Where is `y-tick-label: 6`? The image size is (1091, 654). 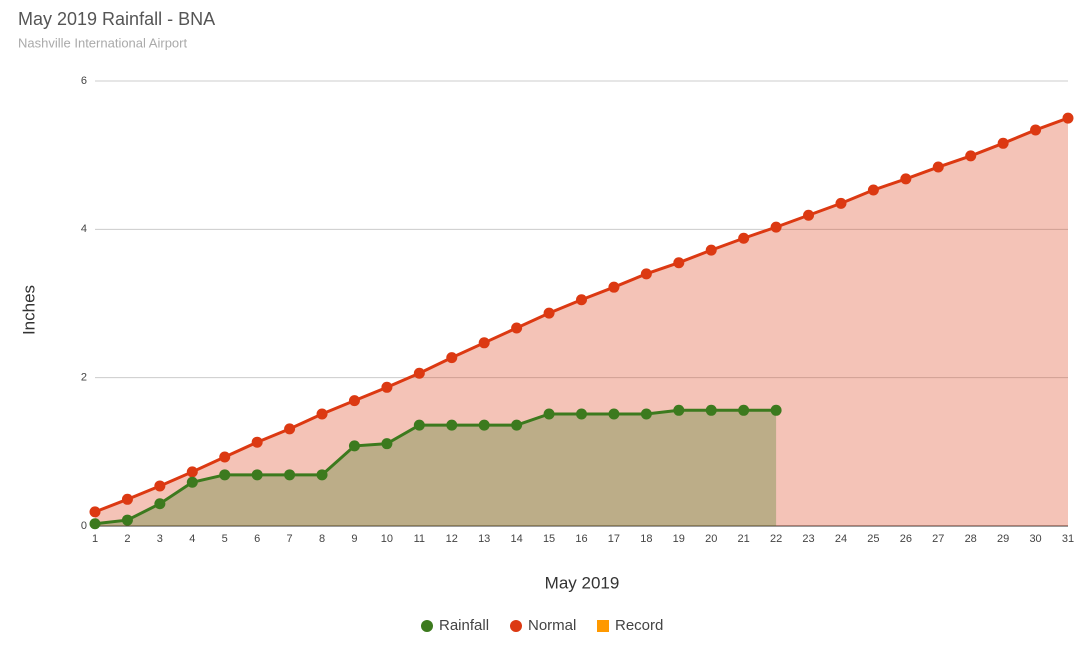
y-tick-label: 6 is located at coordinates (84, 81).